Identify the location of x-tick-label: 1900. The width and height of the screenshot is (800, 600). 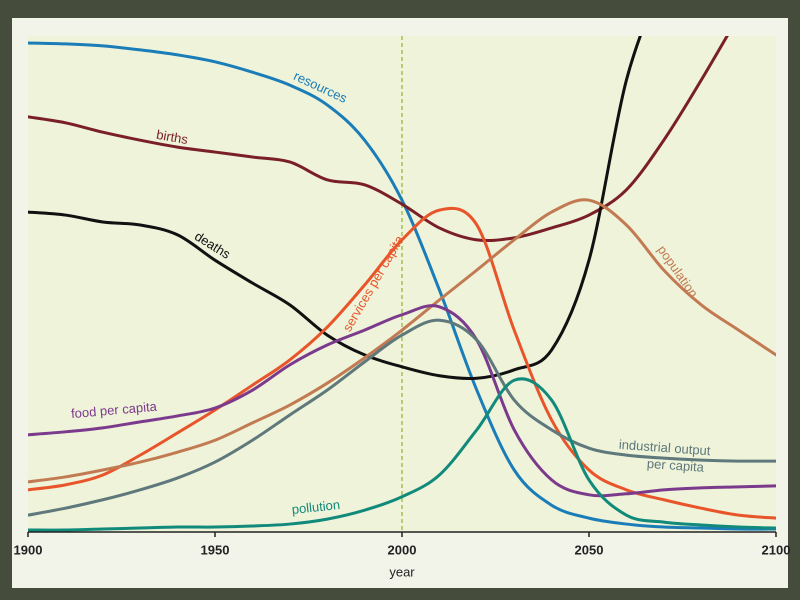
(28, 549).